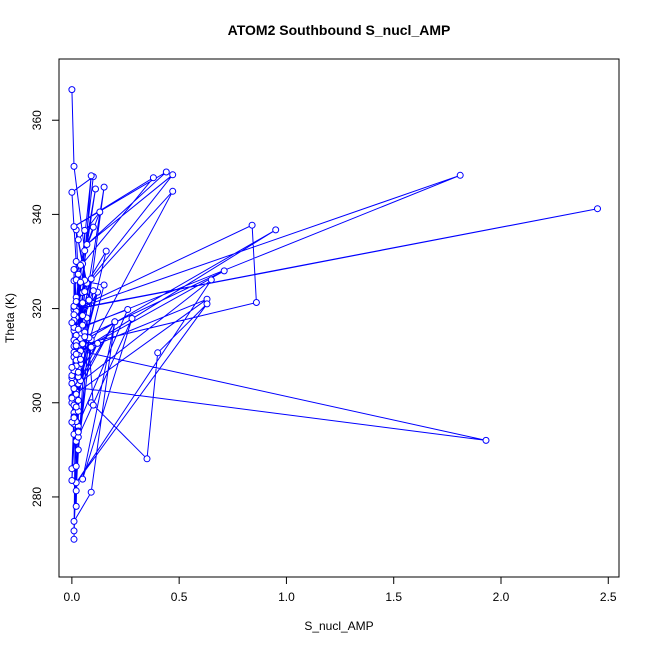 The width and height of the screenshot is (650, 650). What do you see at coordinates (37, 214) in the screenshot?
I see `y-tick-label: 340` at bounding box center [37, 214].